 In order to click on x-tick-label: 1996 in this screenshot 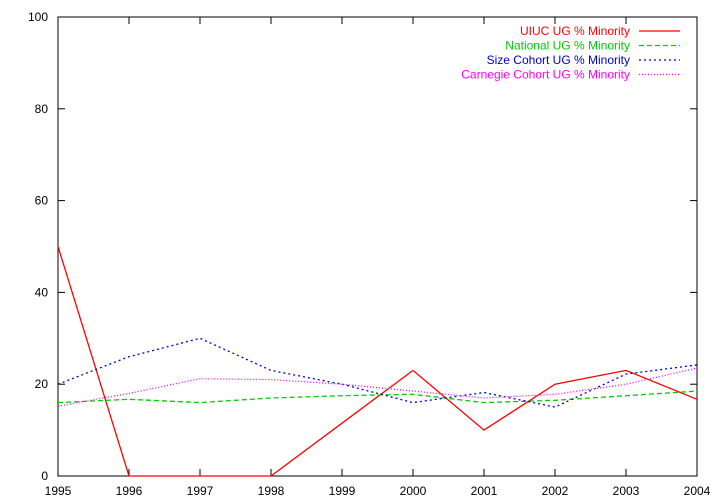, I will do `click(129, 491)`.